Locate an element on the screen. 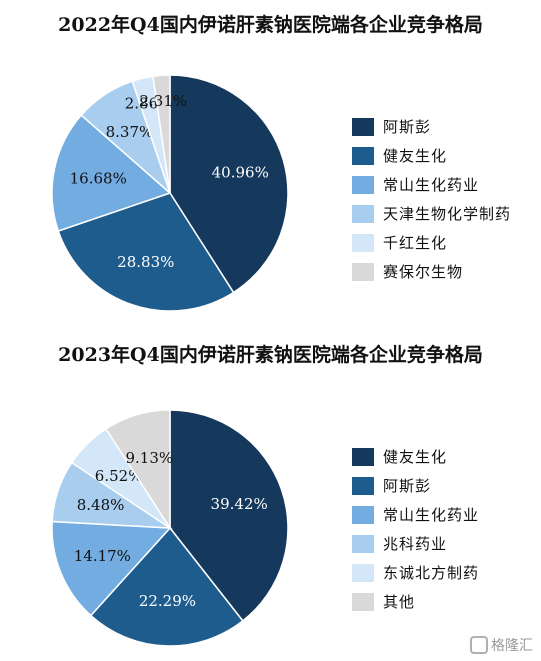 Image resolution: width=541 pixels, height=661 pixels. legend-label: 千红生化 is located at coordinates (415, 243).